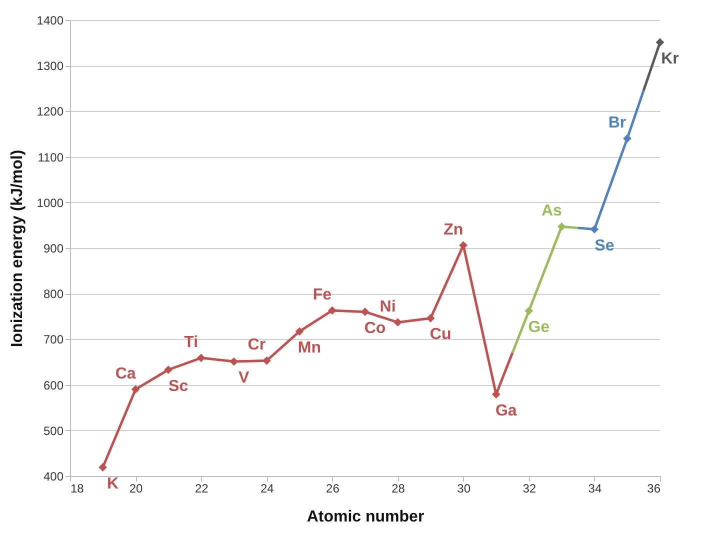 This screenshot has height=546, width=723. I want to click on annotation: As, so click(551, 211).